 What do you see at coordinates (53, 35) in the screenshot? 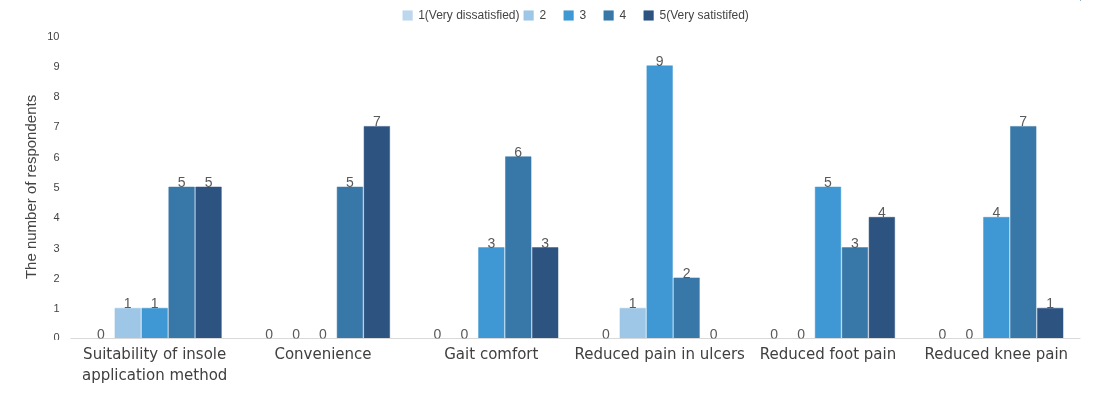
I see `y-tick-label: 10` at bounding box center [53, 35].